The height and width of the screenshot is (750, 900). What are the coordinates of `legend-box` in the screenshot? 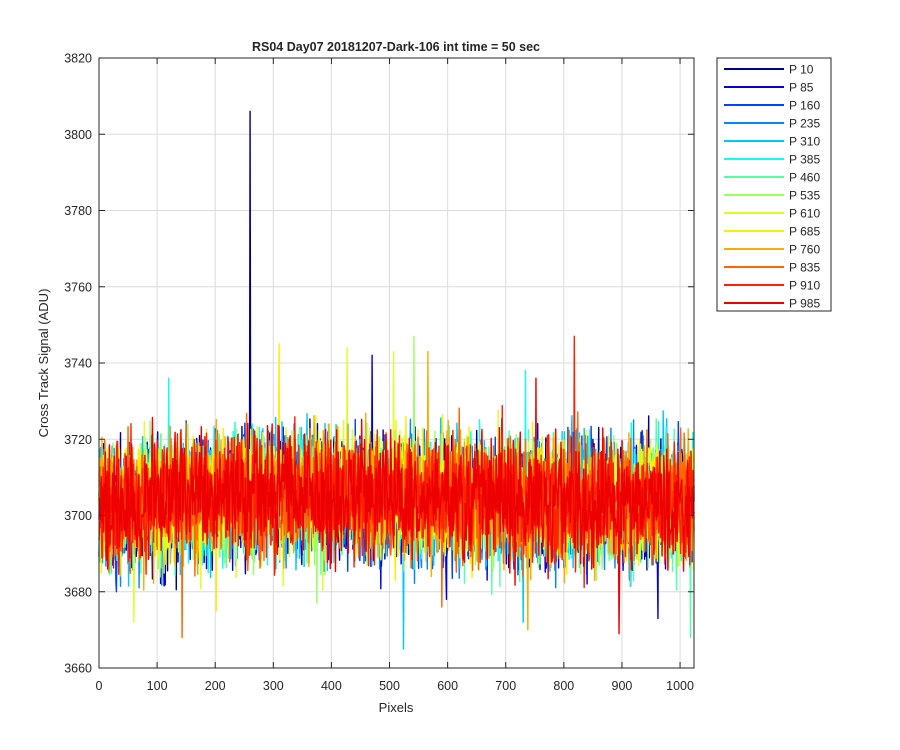 It's located at (774, 184).